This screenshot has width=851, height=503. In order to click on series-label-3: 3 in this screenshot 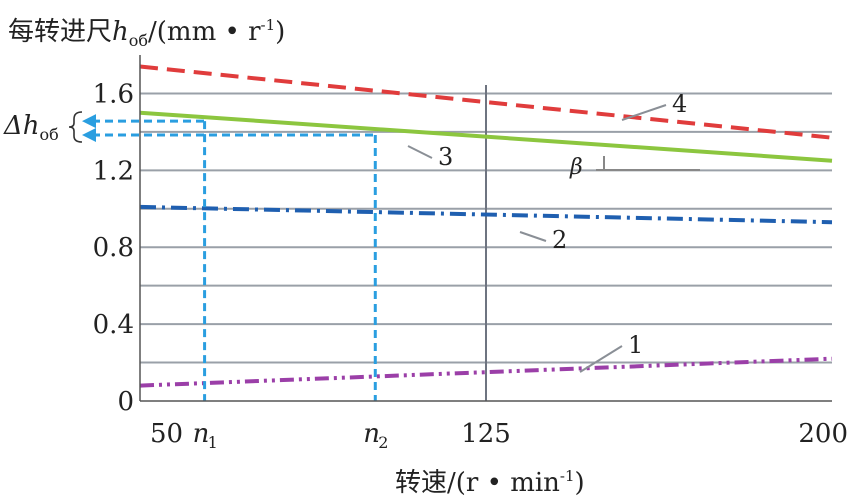, I will do `click(445, 157)`.